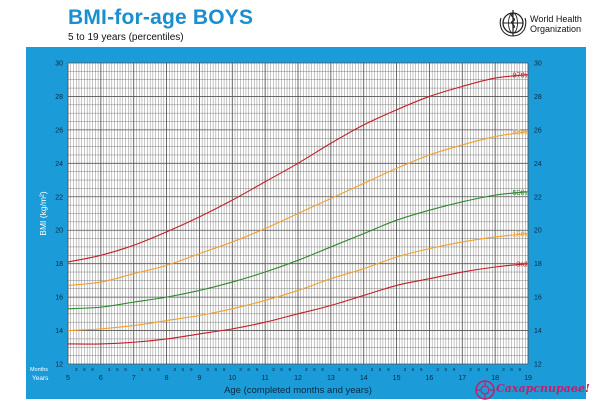  What do you see at coordinates (59, 130) in the screenshot?
I see `y-tick-label-left: 26` at bounding box center [59, 130].